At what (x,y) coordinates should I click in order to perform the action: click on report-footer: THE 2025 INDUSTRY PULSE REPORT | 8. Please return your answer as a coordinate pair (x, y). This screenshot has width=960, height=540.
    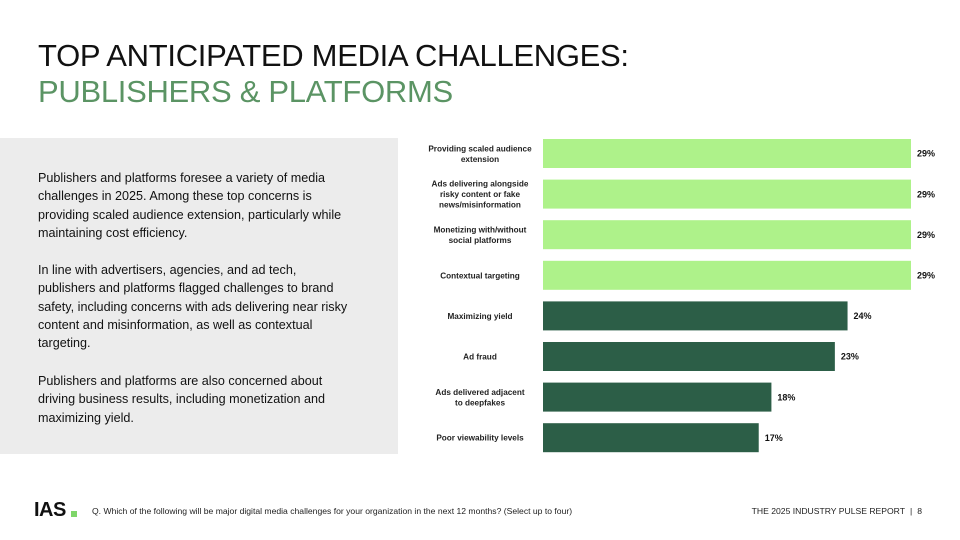
    Looking at the image, I should click on (837, 511).